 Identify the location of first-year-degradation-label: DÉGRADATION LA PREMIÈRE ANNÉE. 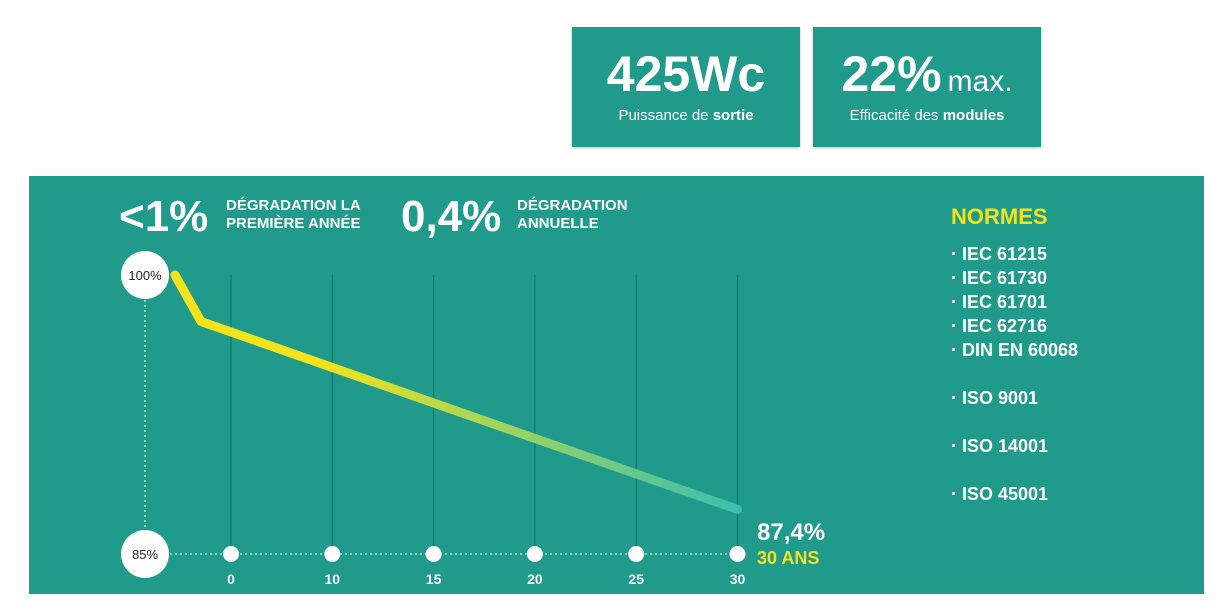
(293, 214).